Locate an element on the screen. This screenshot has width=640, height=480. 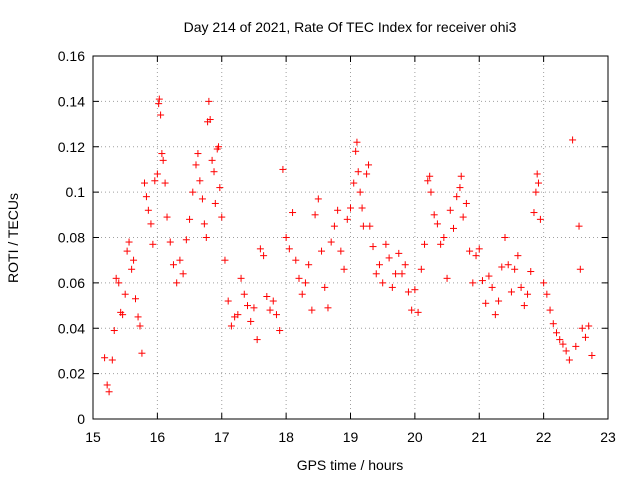
x-tick-label: 19 is located at coordinates (351, 437).